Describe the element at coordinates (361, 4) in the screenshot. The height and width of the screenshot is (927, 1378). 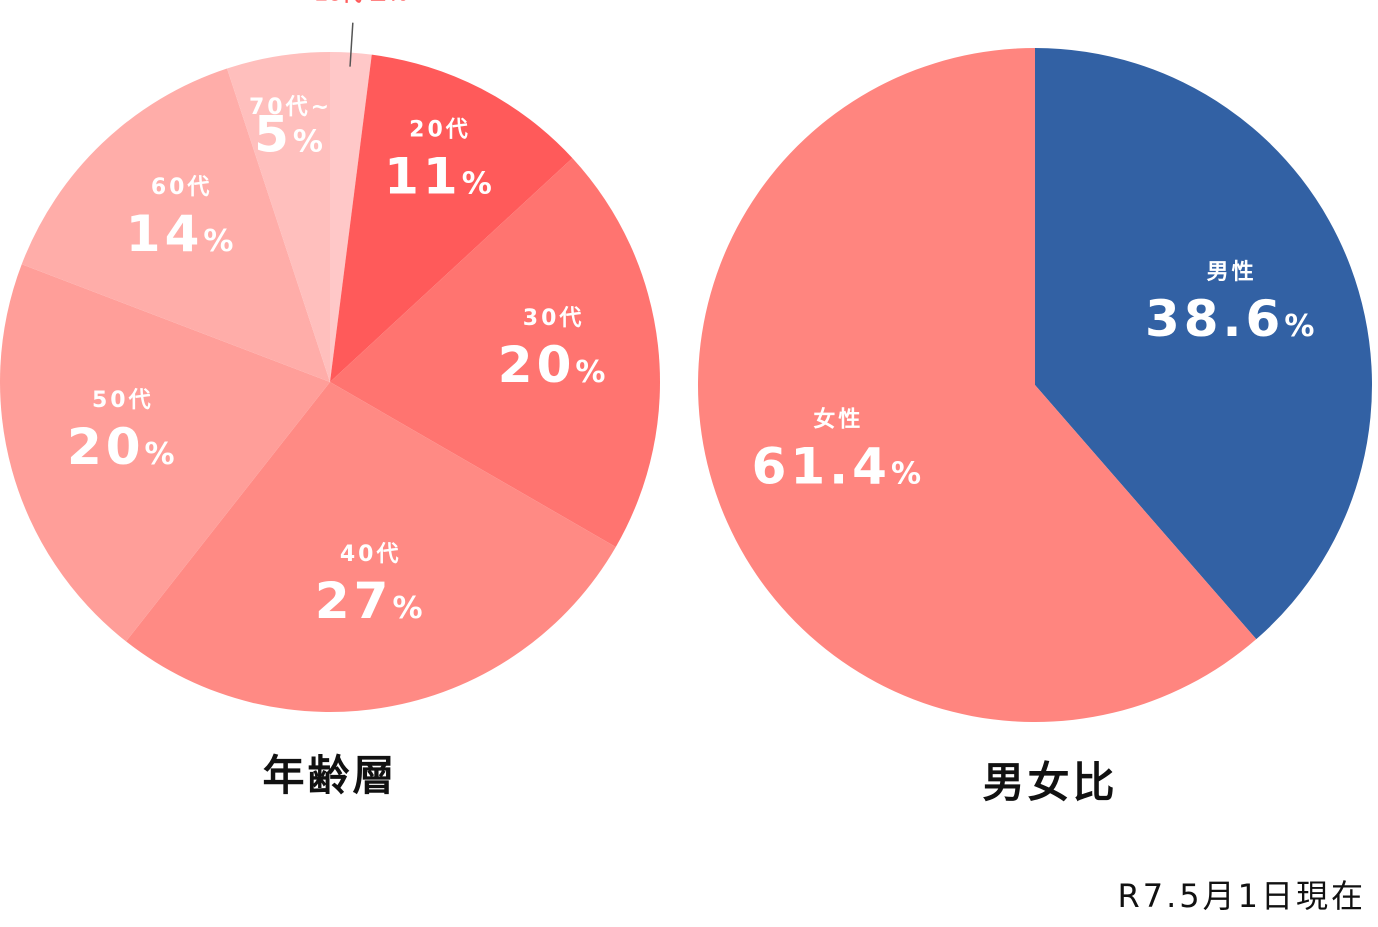
I see `age-callout-label-0: 10代 2%` at that location.